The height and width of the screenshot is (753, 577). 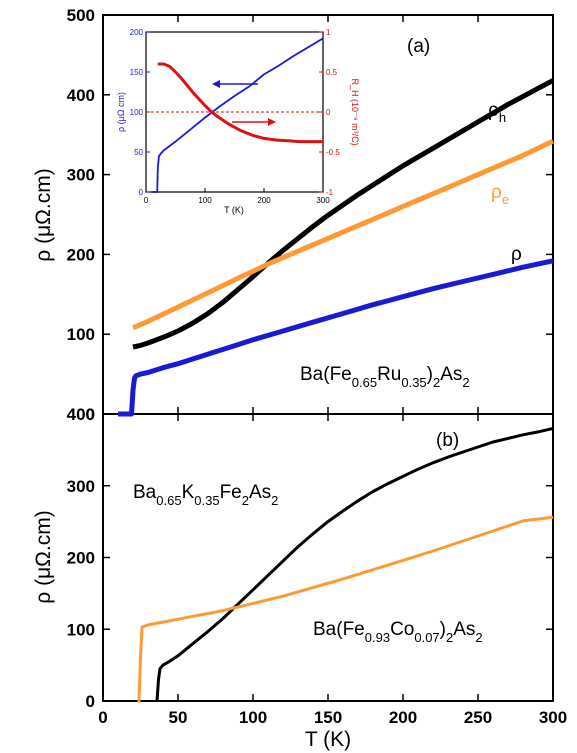 I want to click on ticks-b-ytick-label: 400, so click(x=81, y=414).